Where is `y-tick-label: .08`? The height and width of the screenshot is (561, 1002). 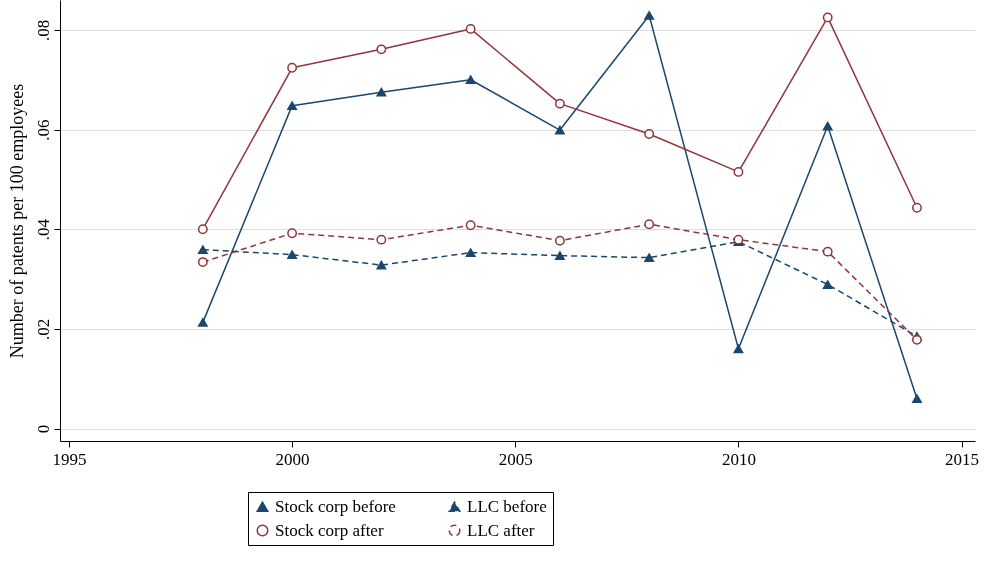
y-tick-label: .08 is located at coordinates (43, 30).